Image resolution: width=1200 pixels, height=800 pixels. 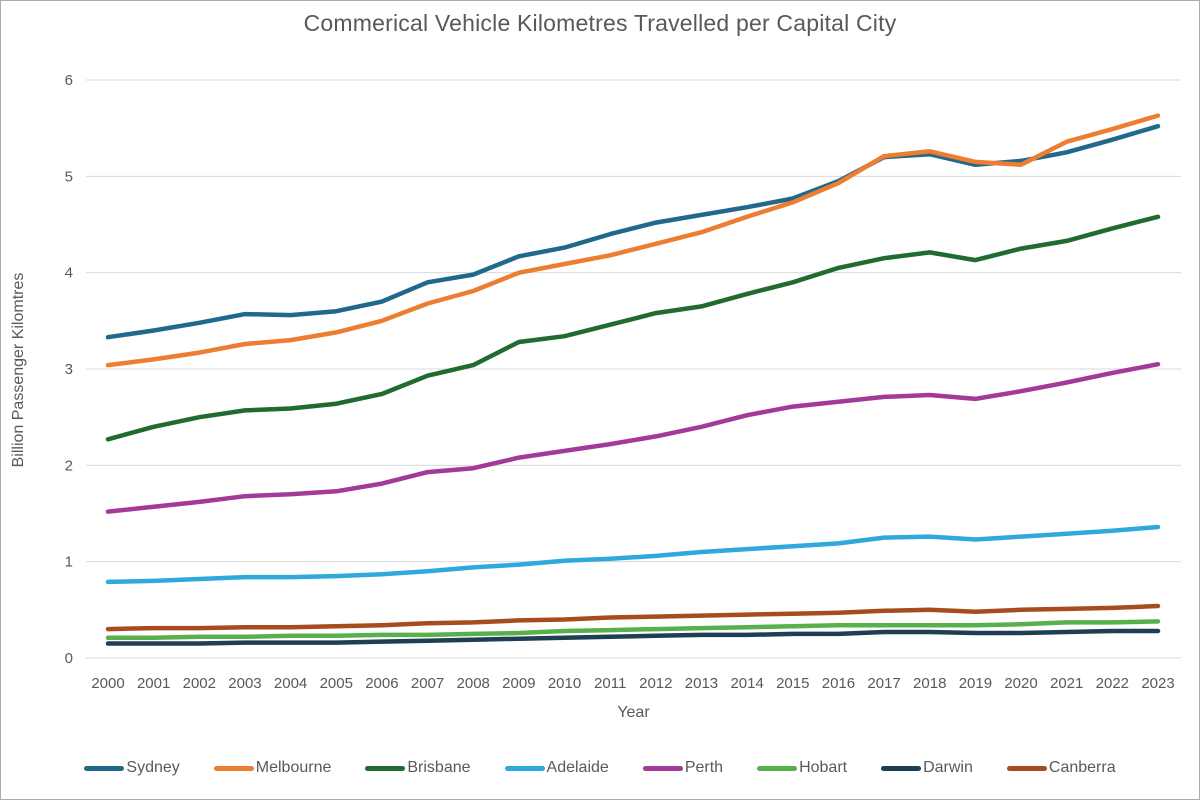 What do you see at coordinates (427, 683) in the screenshot?
I see `x-tick-label: 2007` at bounding box center [427, 683].